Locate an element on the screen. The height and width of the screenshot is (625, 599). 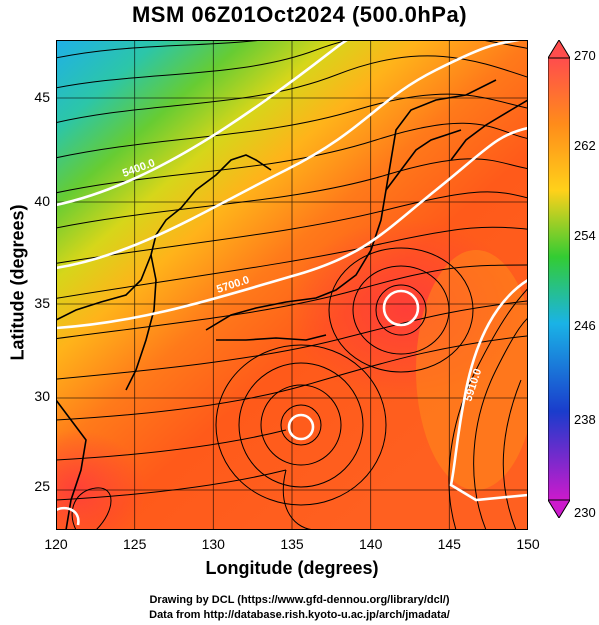
x-tick: 145 is located at coordinates (449, 544).